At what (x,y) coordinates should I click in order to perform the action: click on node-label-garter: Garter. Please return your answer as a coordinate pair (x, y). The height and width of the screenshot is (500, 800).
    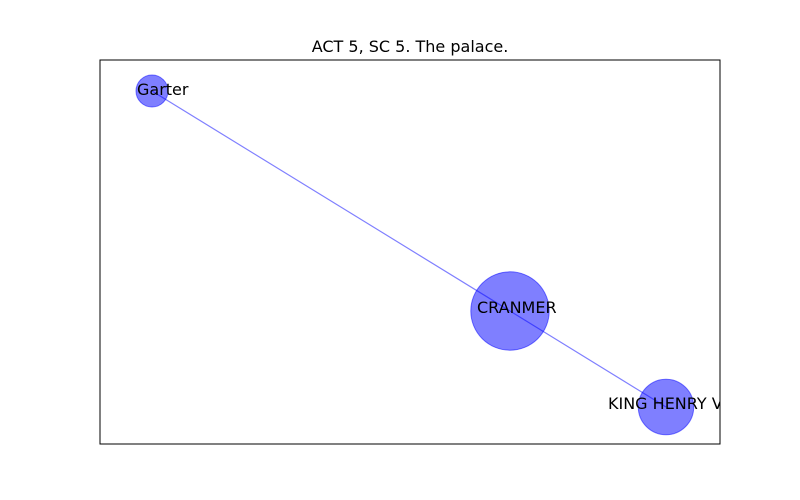
    Looking at the image, I should click on (163, 89).